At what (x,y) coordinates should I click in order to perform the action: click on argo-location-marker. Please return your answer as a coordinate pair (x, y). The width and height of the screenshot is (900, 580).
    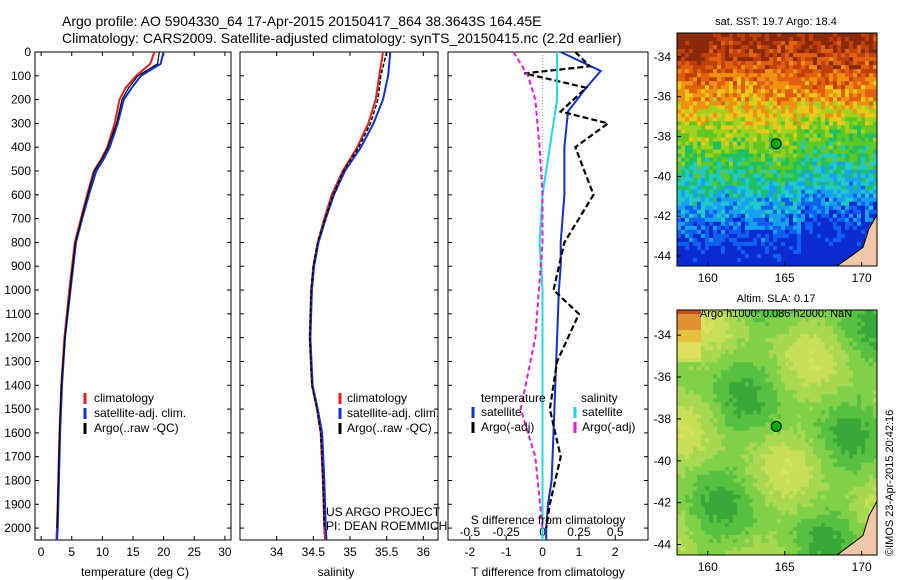
    Looking at the image, I should click on (776, 144).